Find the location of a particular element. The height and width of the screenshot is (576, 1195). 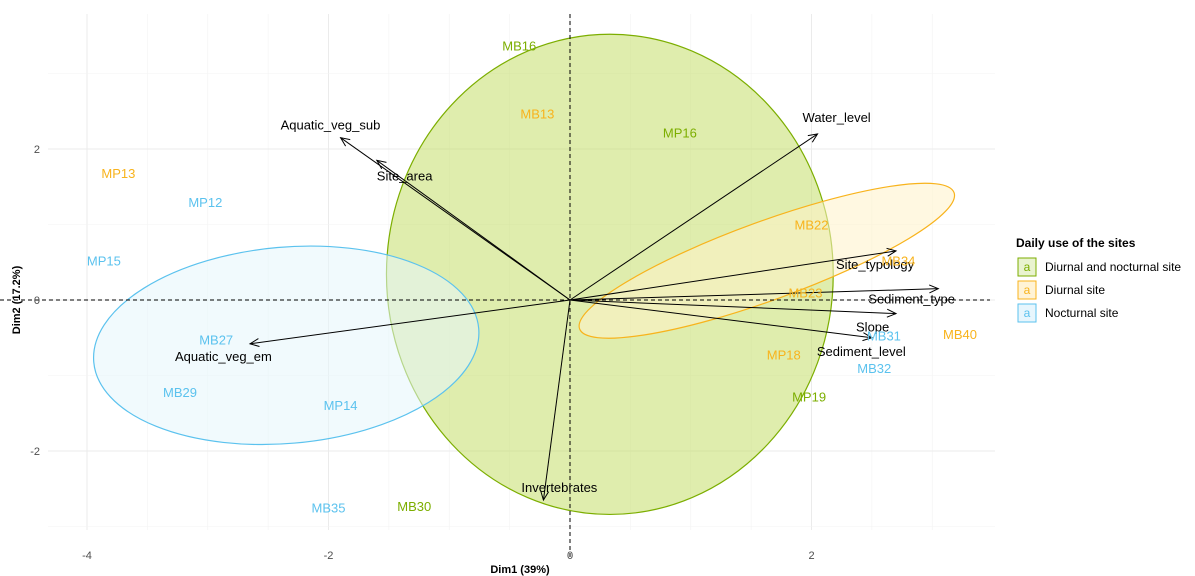

variable-label: Sediment_level is located at coordinates (861, 351).